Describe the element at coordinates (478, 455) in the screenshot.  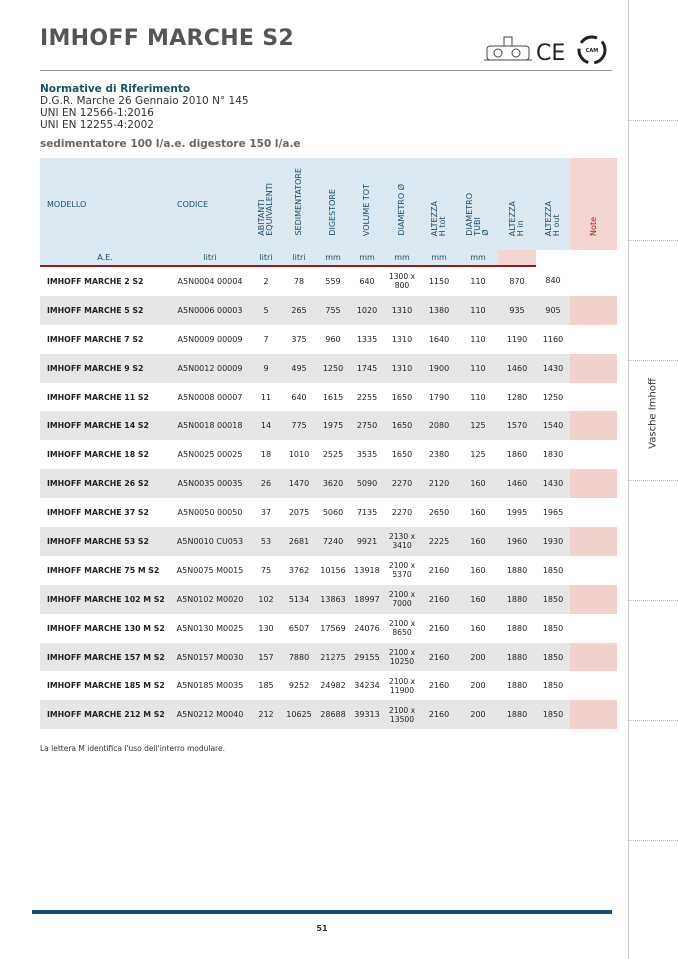
I see `cell: 125` at that location.